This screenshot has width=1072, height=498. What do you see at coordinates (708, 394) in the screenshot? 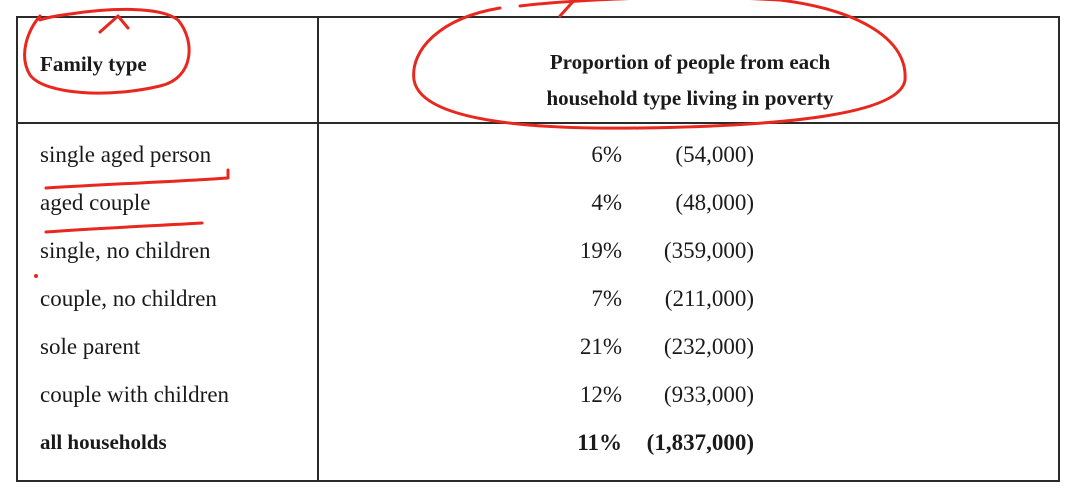
I see `row-count: (933,000)` at bounding box center [708, 394].